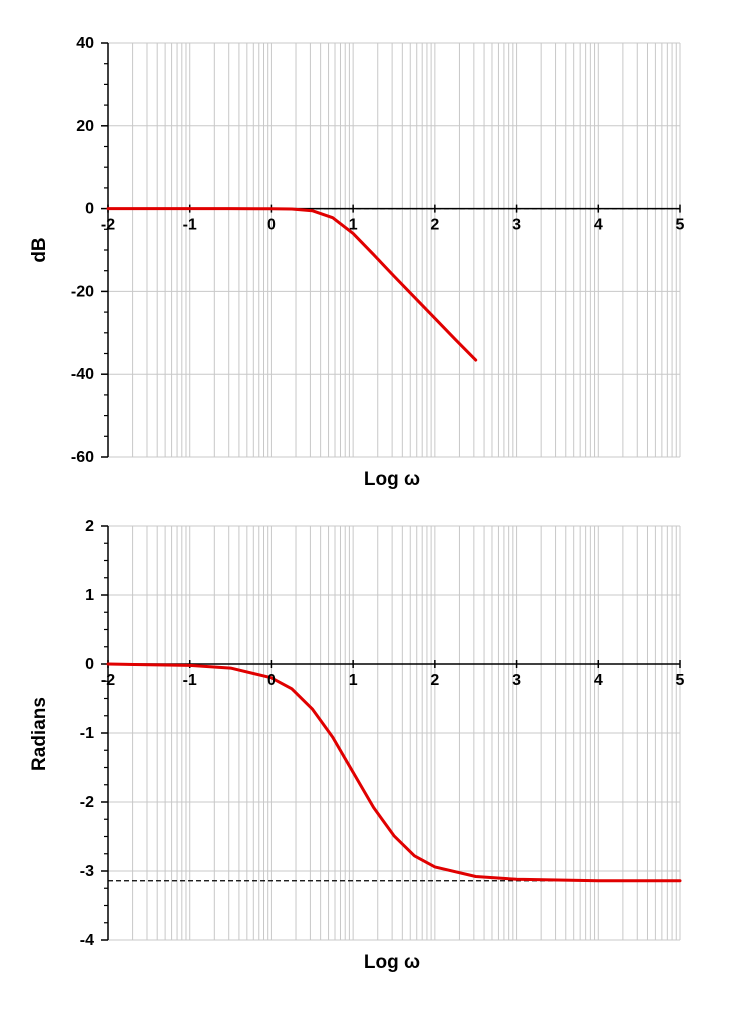  I want to click on magnitude-x-tick-label: 3, so click(516, 225).